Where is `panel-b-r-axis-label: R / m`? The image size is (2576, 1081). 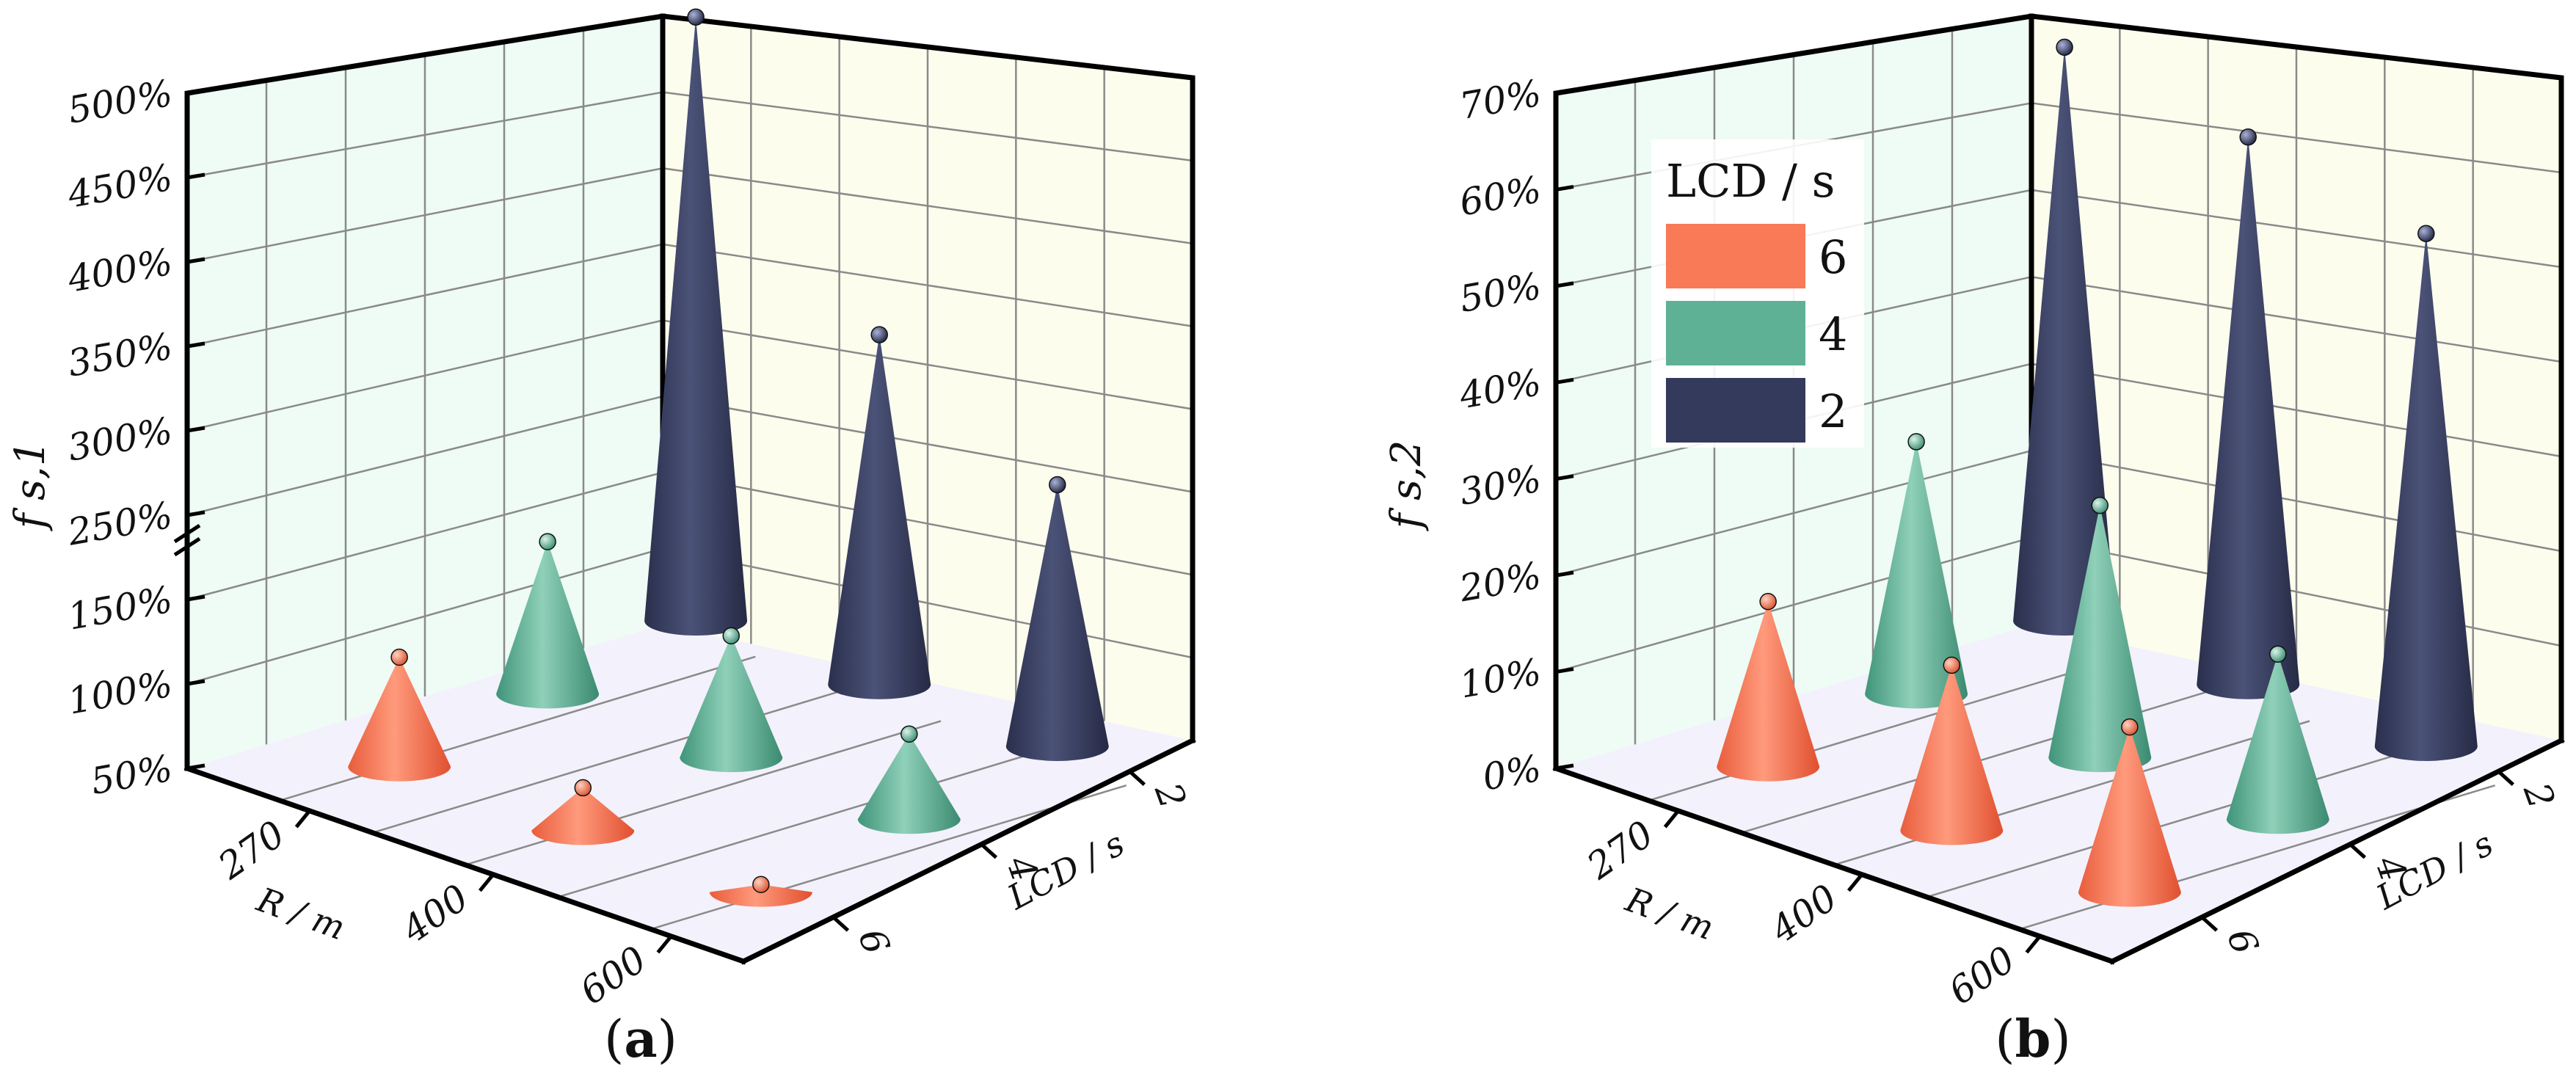
panel-b-r-axis-label: R / m is located at coordinates (1670, 913).